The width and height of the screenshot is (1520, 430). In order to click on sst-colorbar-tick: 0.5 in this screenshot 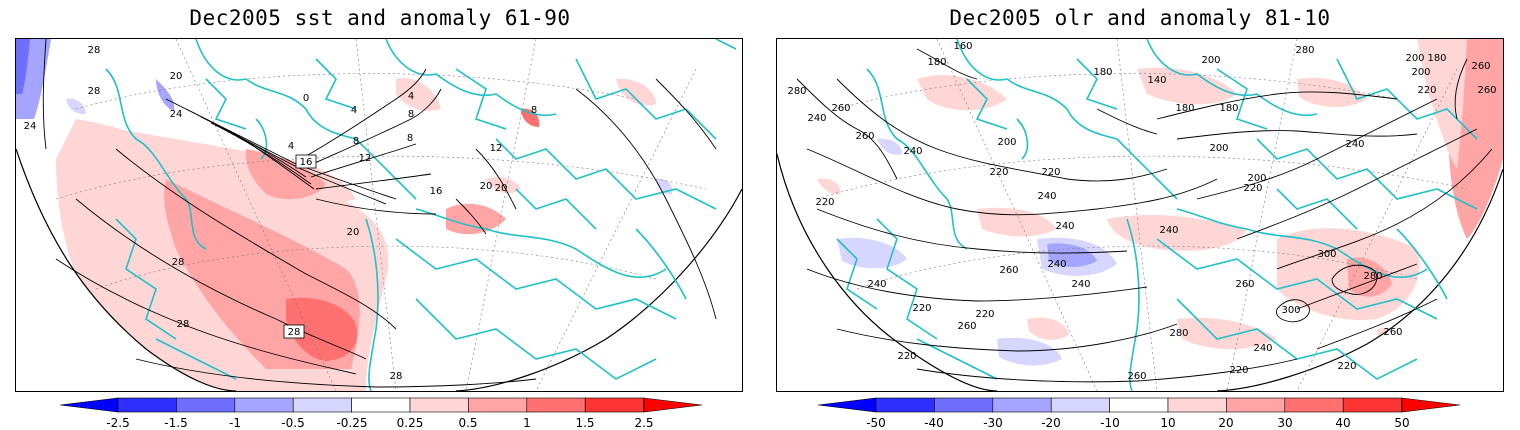, I will do `click(468, 423)`.